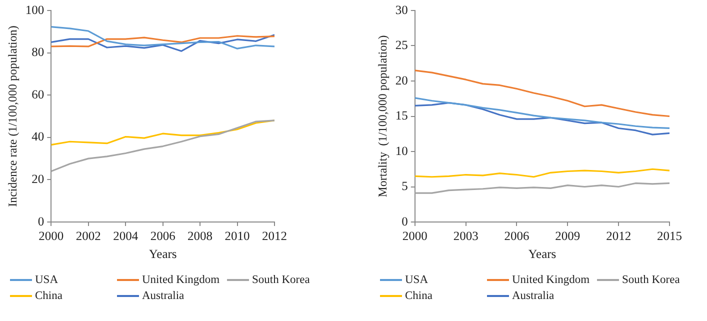 Image resolution: width=707 pixels, height=321 pixels. Describe the element at coordinates (34, 9) in the screenshot. I see `y-tick-label: 100` at that location.